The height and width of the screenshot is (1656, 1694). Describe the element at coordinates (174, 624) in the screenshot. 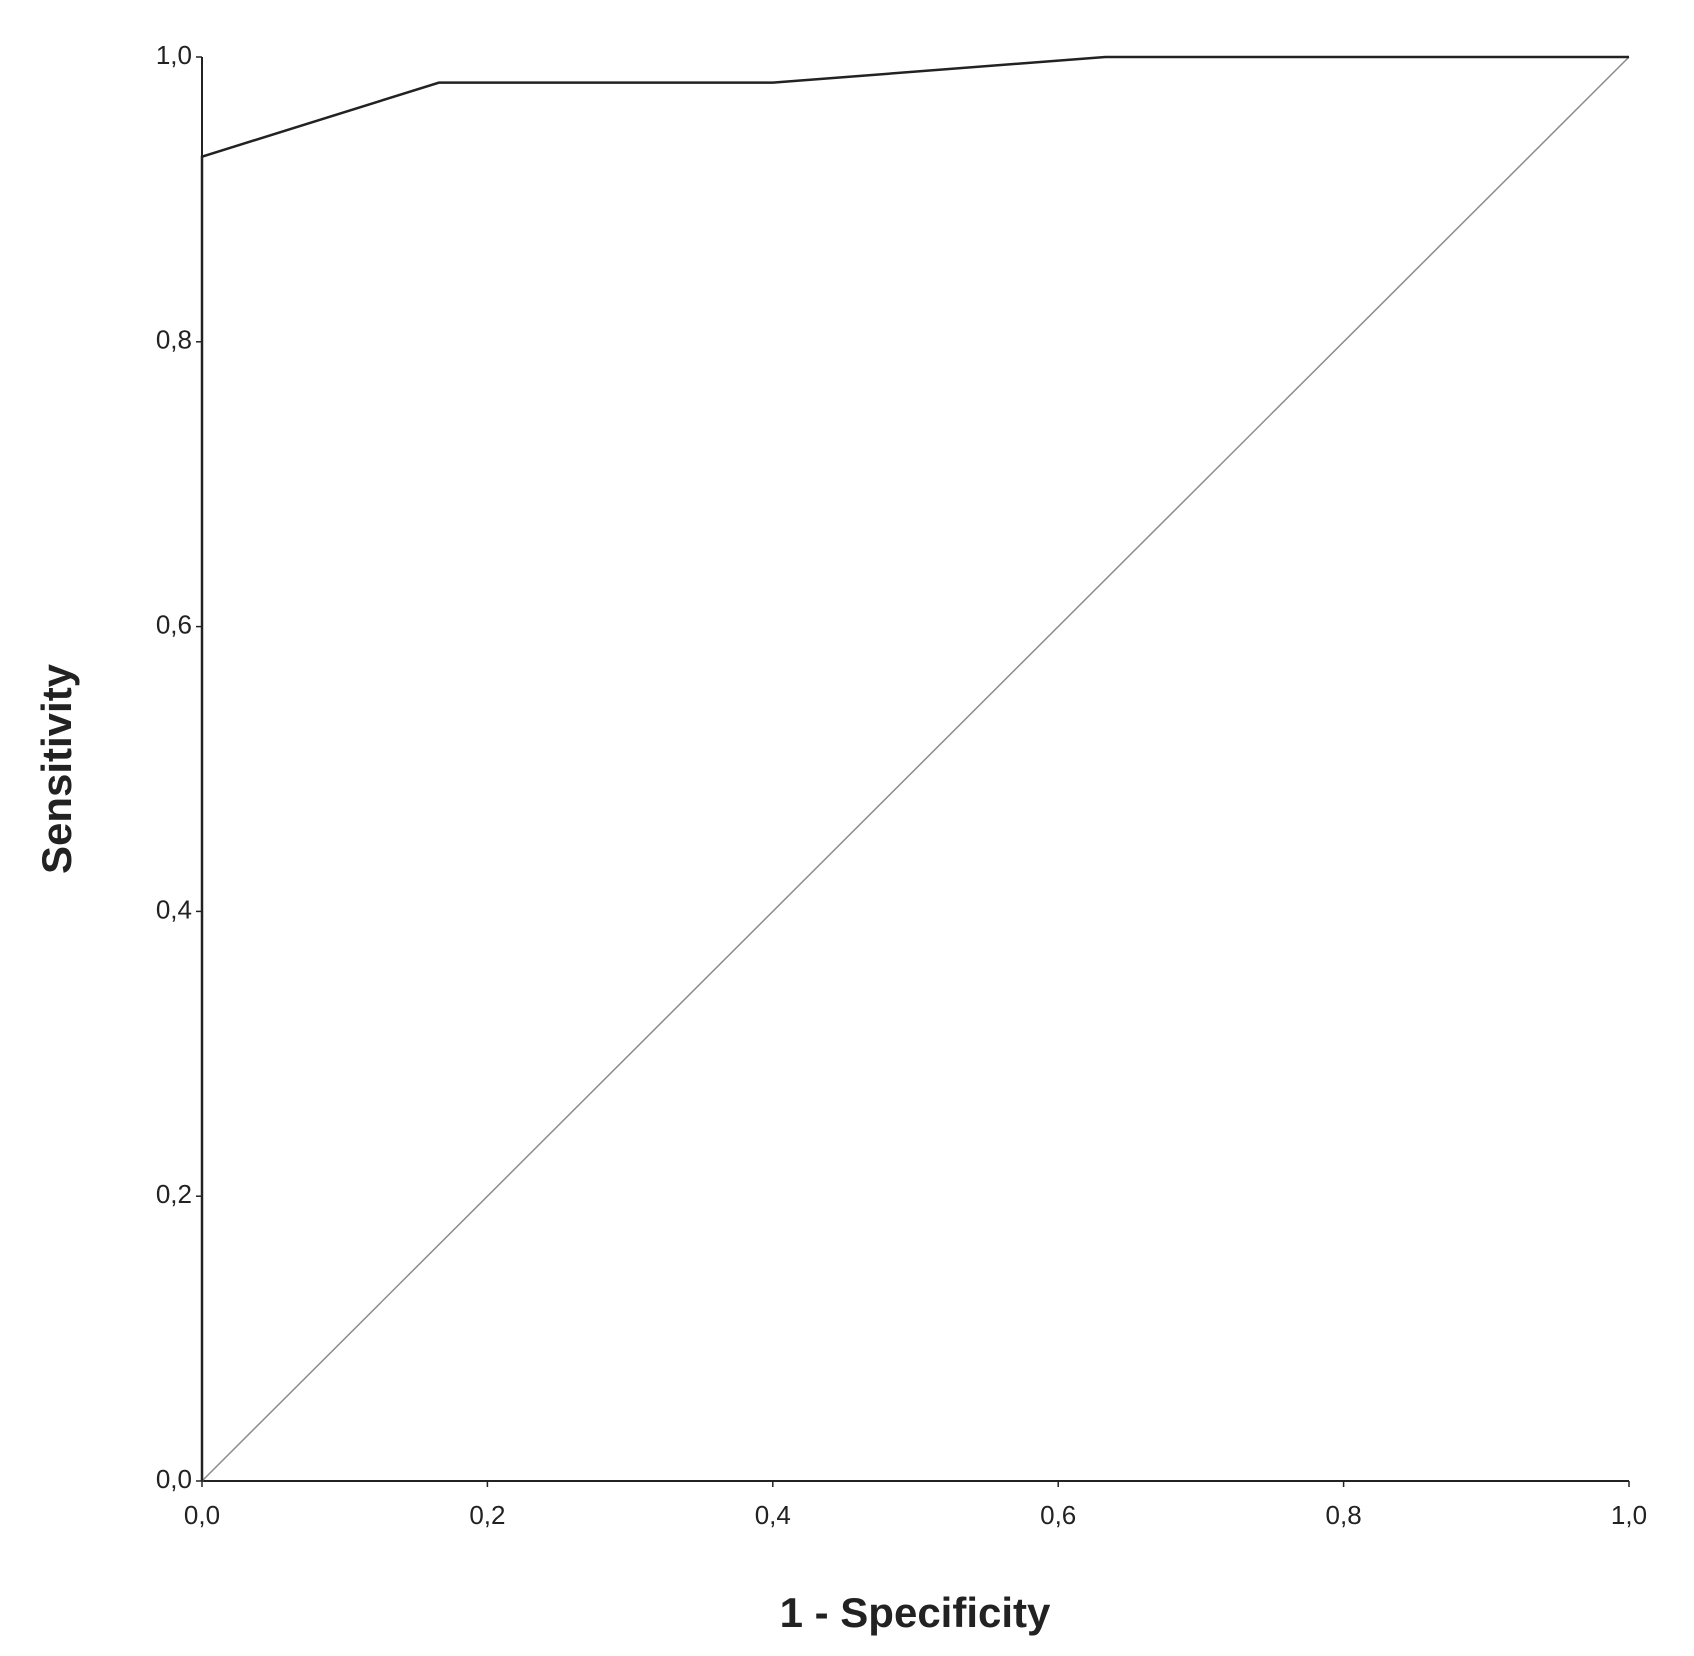

I see `y-tick-label: 0,6` at that location.